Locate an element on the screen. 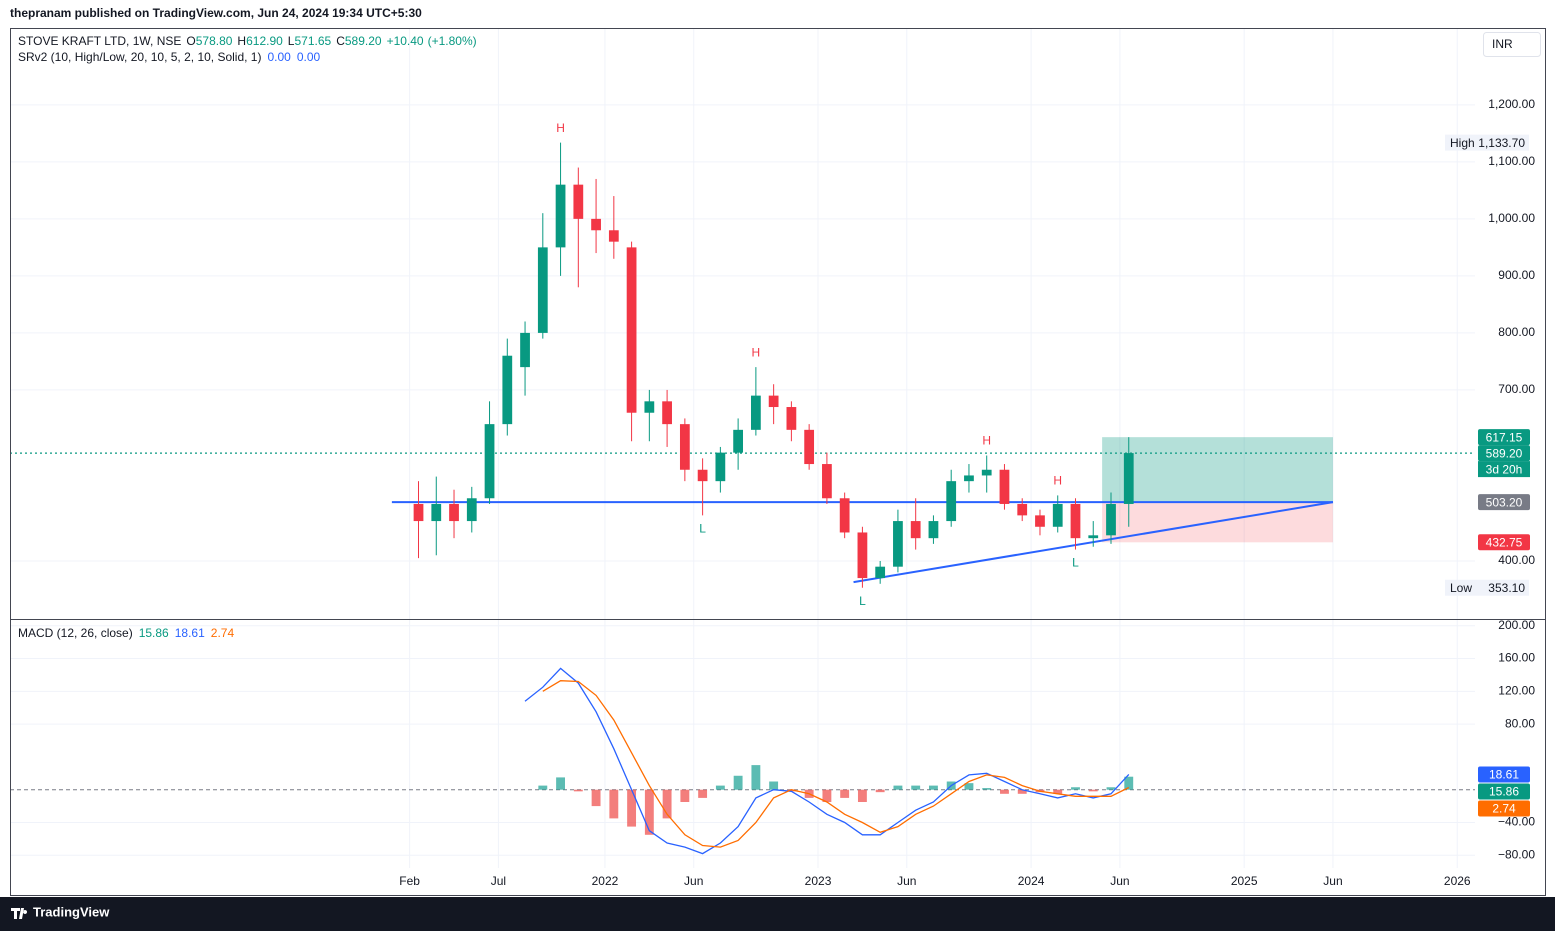  logo is located at coordinates (19, 913).